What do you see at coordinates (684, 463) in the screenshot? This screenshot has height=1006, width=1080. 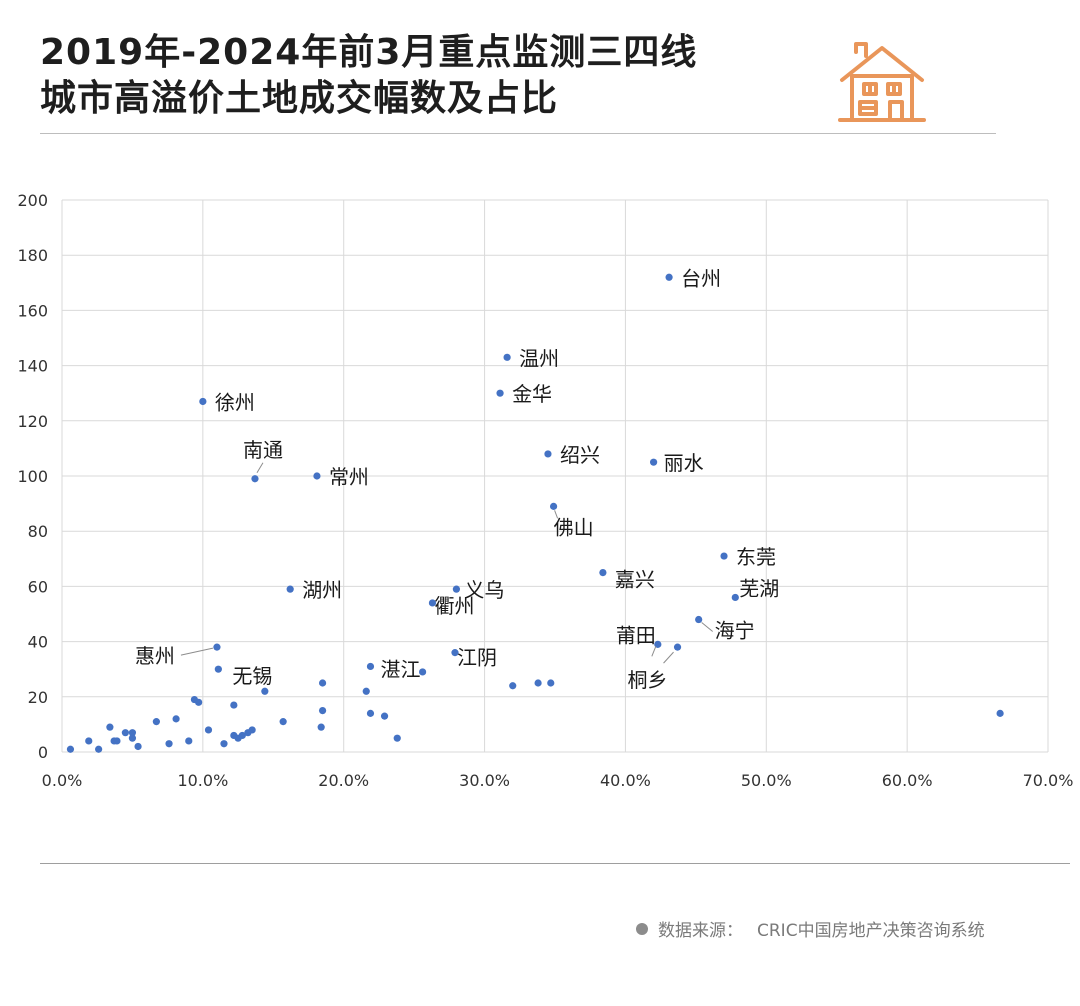 I see `point-label: 丽水` at bounding box center [684, 463].